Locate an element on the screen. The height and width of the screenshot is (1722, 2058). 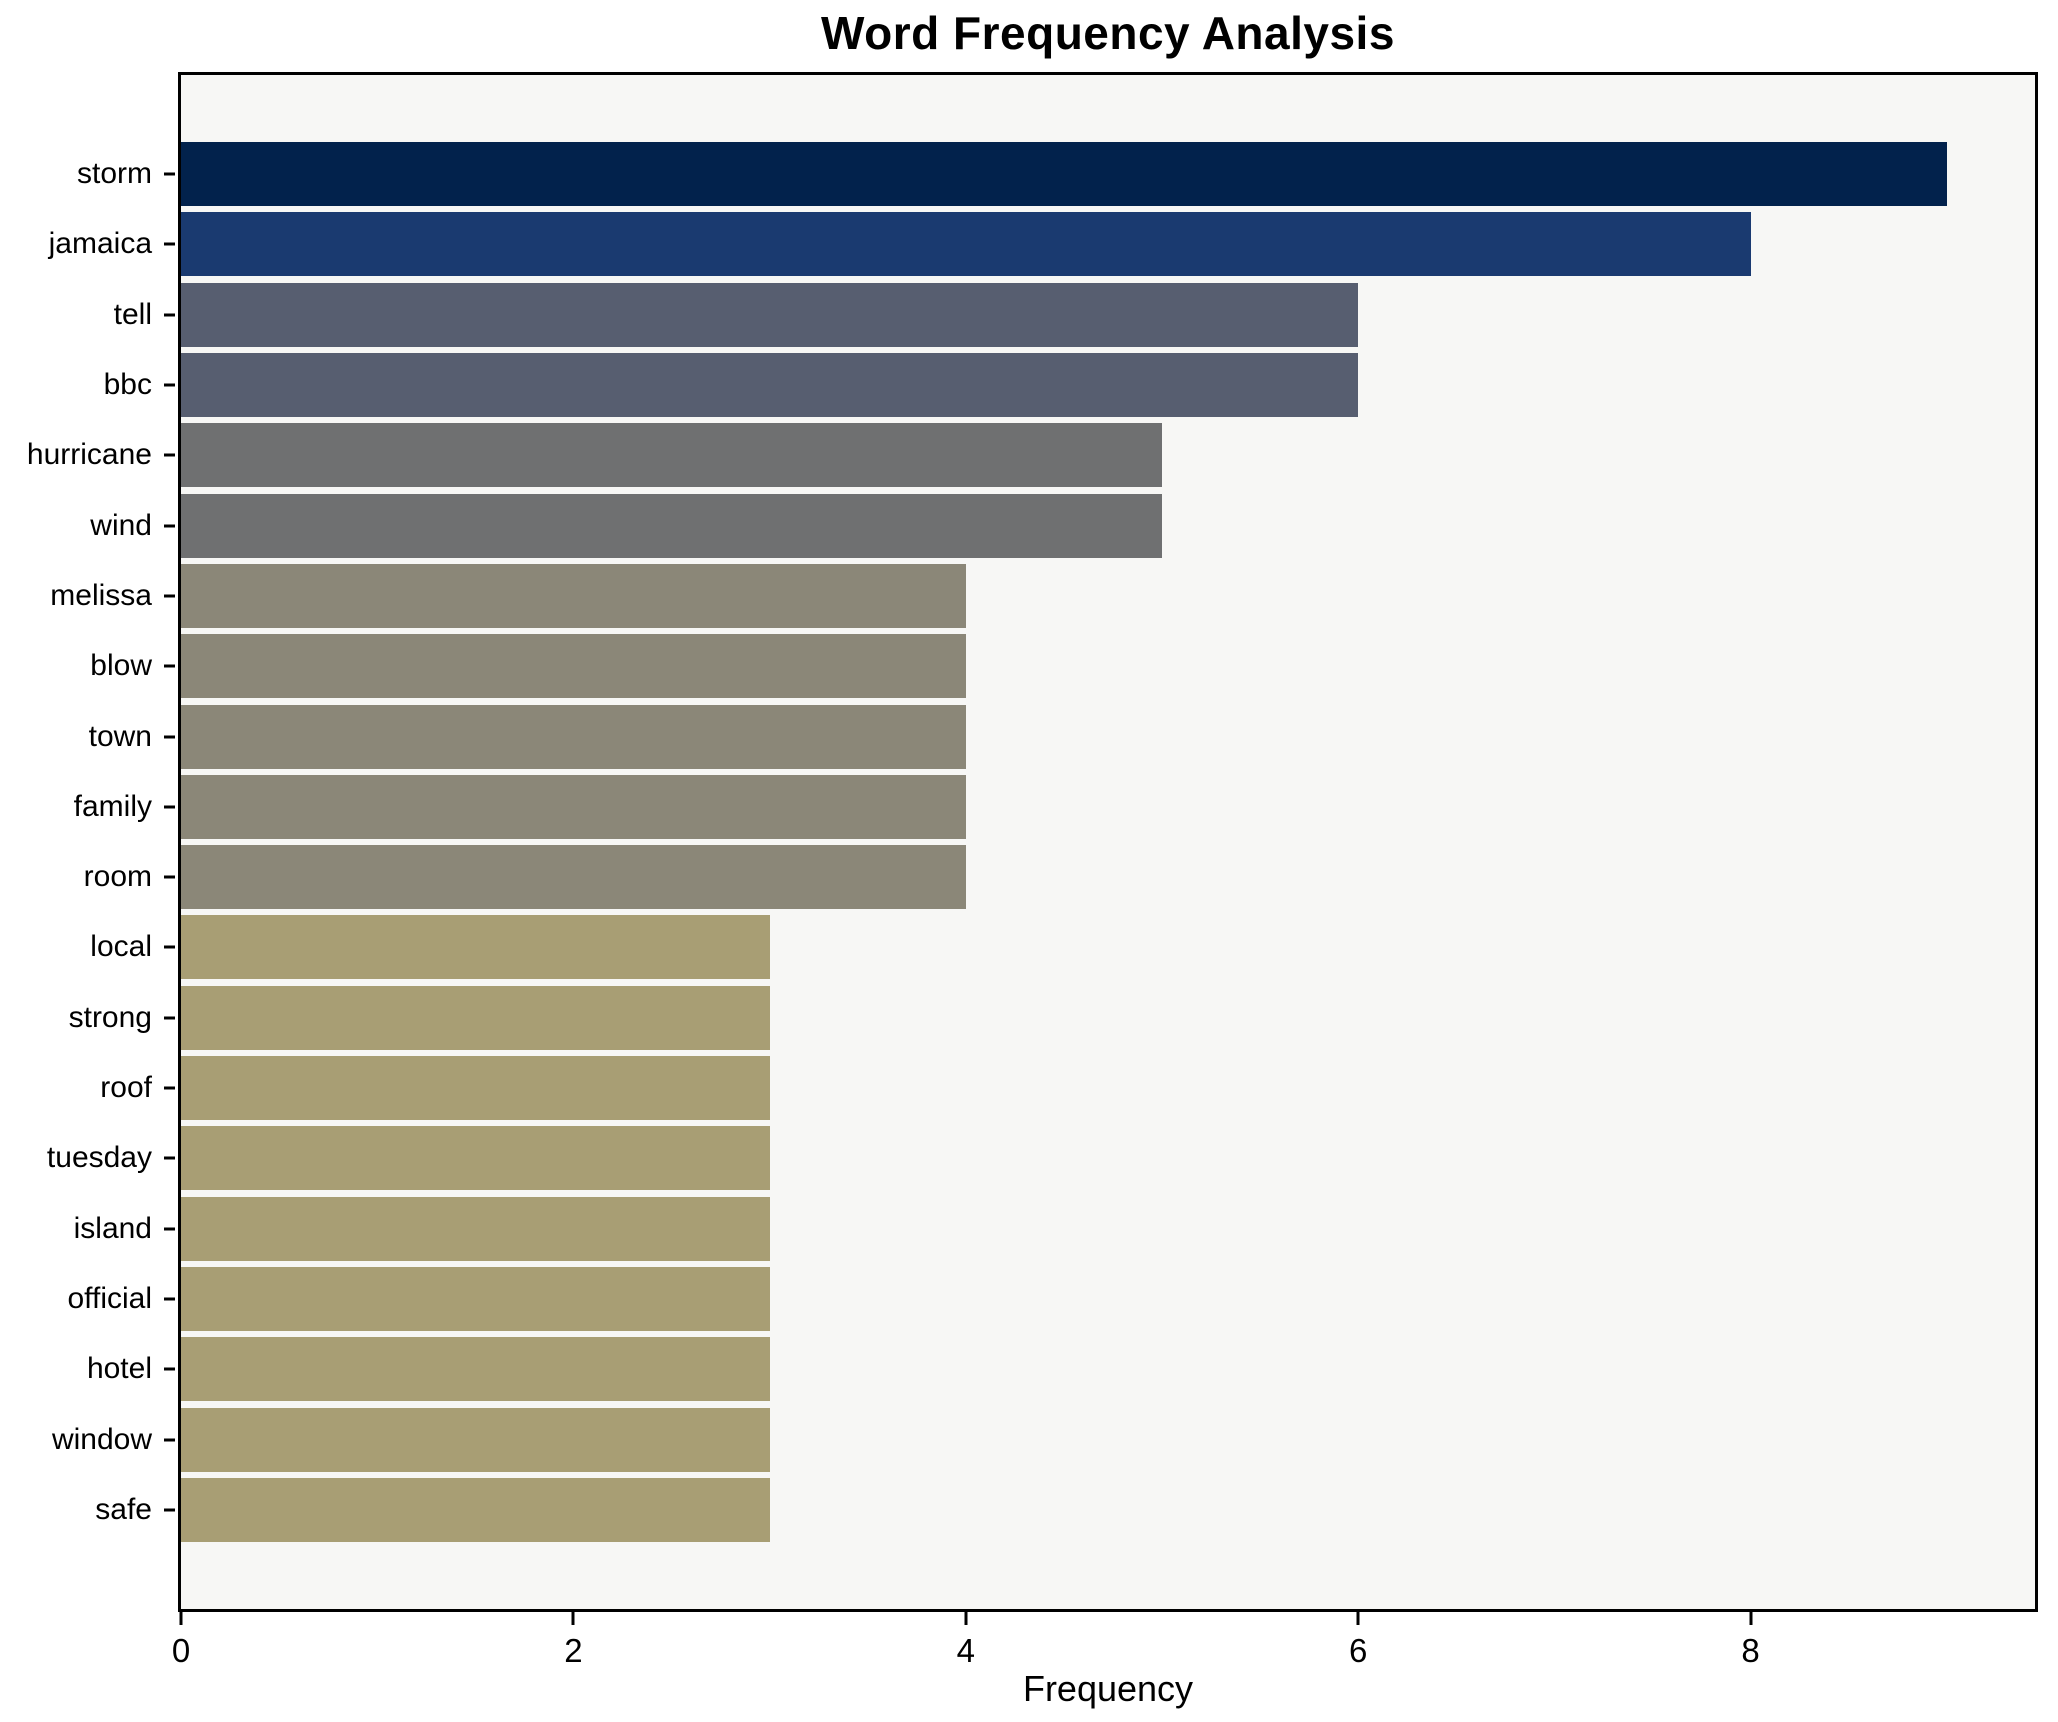
y-tick-label-family: family is located at coordinates (112, 806).